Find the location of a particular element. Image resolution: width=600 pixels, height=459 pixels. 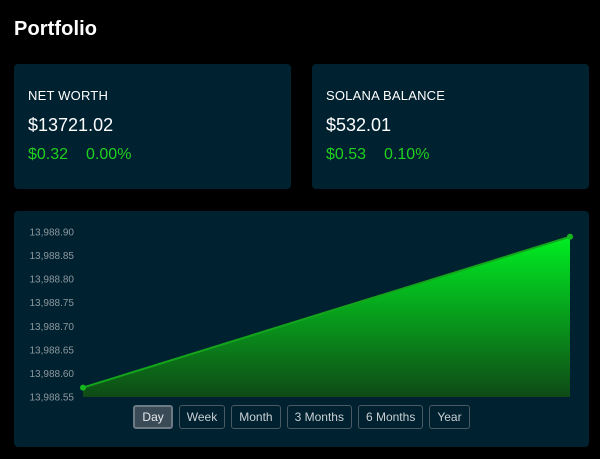

y-tick-label: 13,988.70 is located at coordinates (52, 327).